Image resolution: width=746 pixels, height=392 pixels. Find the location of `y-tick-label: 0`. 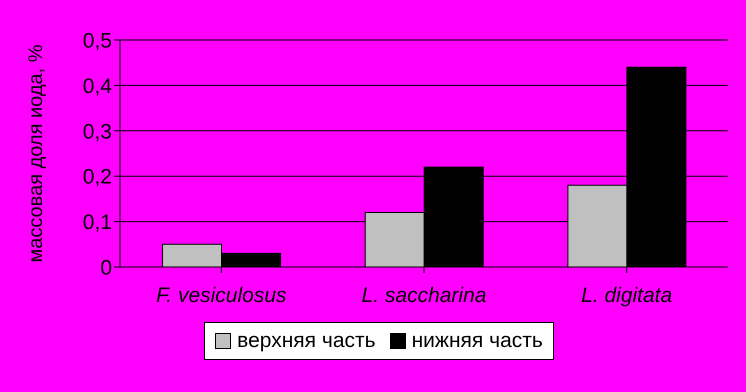

y-tick-label: 0 is located at coordinates (106, 268).